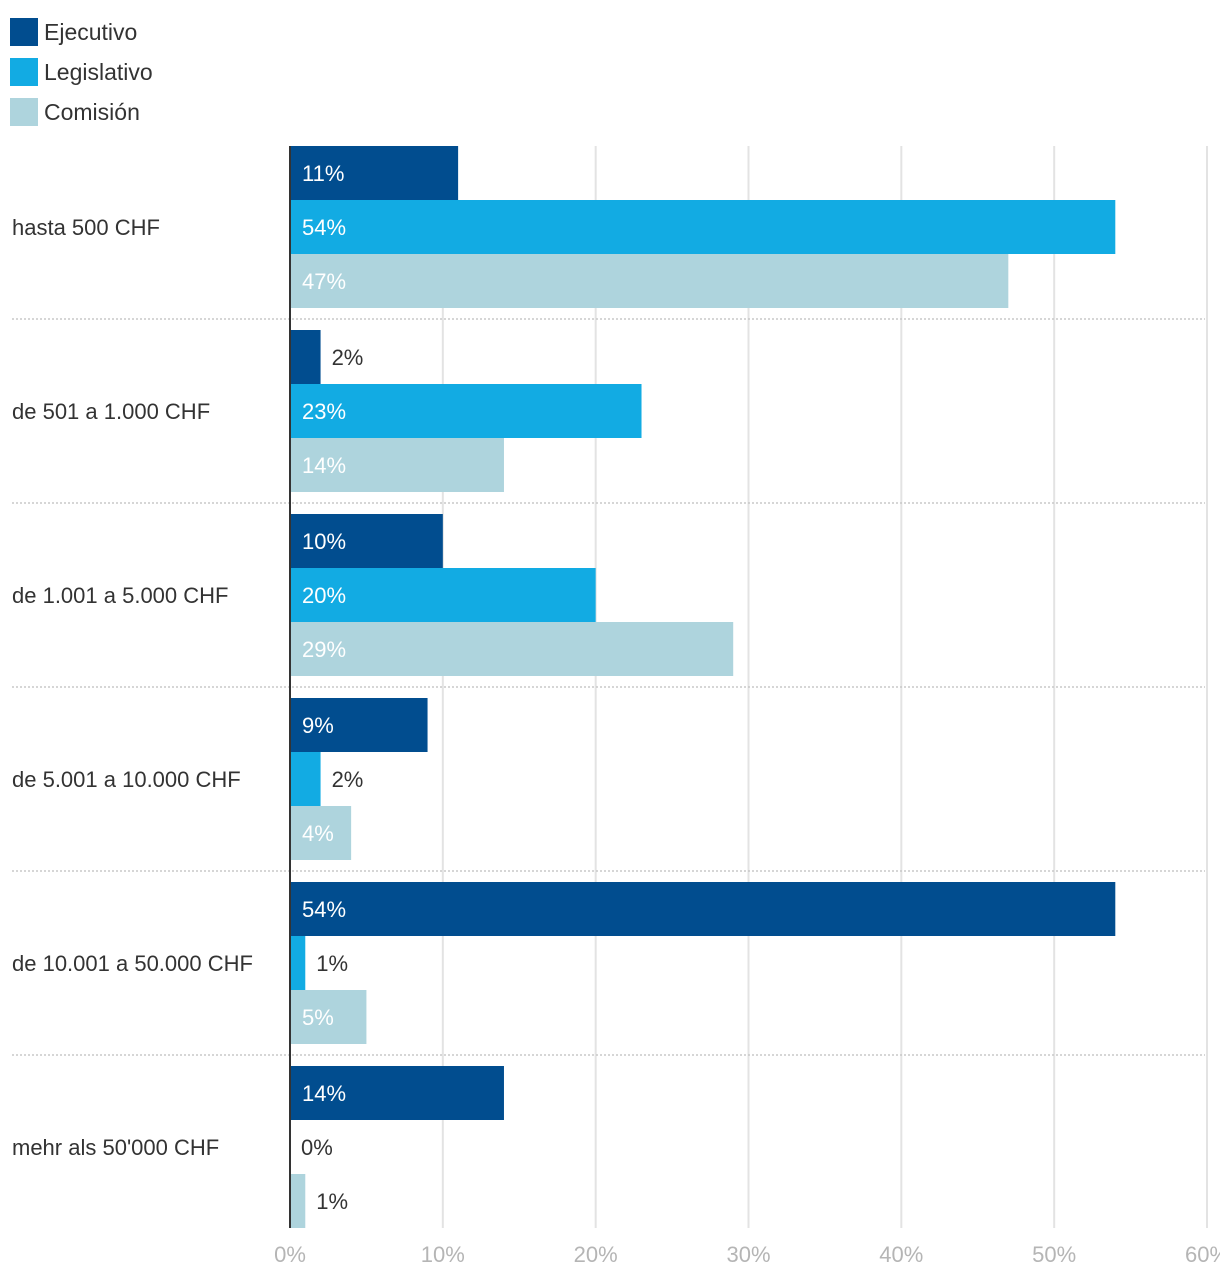  Describe the element at coordinates (323, 173) in the screenshot. I see `data-label: 11%` at that location.